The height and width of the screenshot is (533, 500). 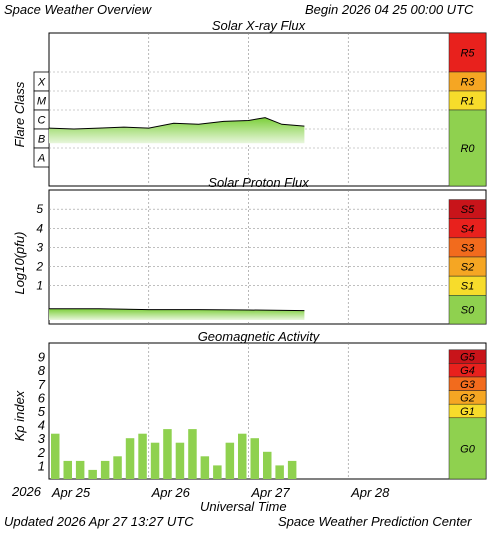 What do you see at coordinates (42, 102) in the screenshot?
I see `flare-class-label-m: M` at bounding box center [42, 102].